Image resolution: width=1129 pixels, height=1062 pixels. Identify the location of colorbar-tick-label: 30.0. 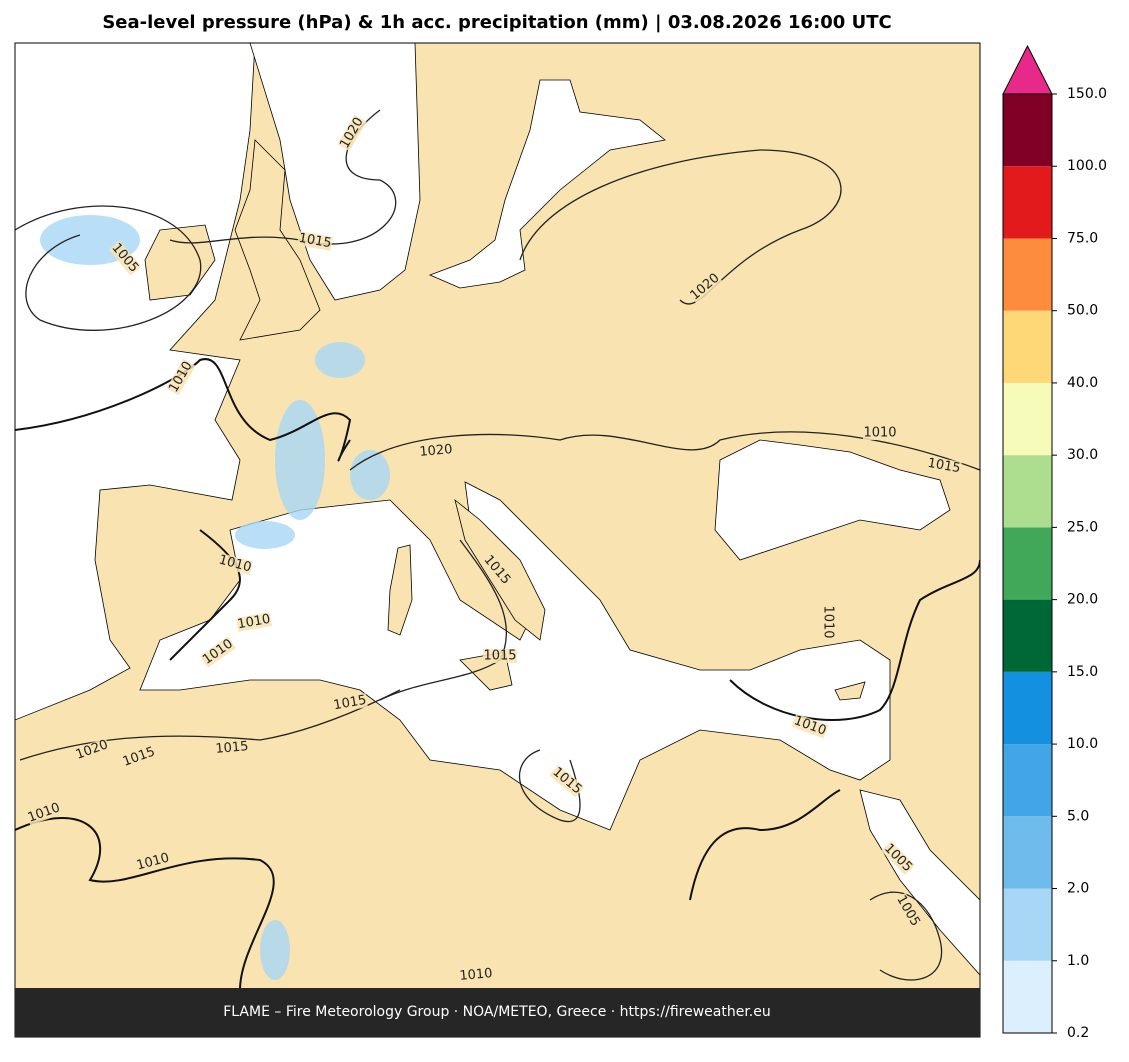
(1082, 455).